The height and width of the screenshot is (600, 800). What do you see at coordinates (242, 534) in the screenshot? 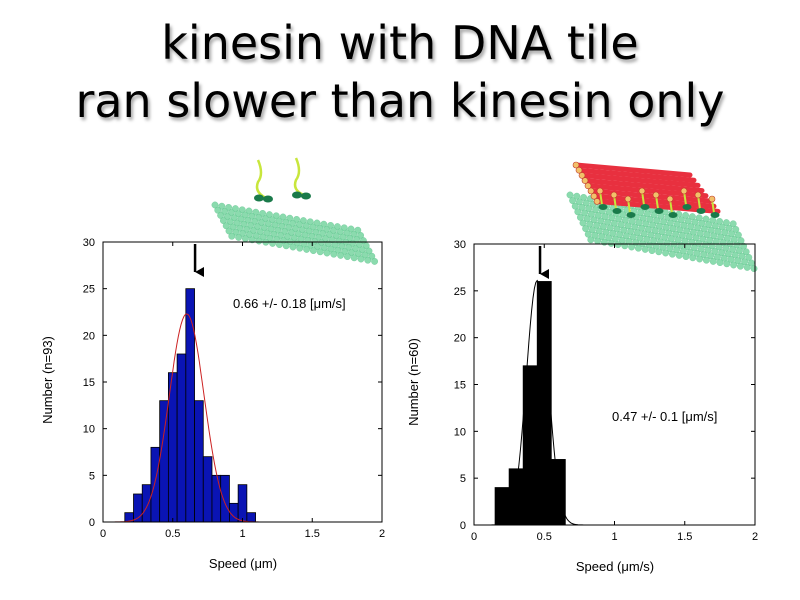
I see `x-tick-label: 1` at bounding box center [242, 534].